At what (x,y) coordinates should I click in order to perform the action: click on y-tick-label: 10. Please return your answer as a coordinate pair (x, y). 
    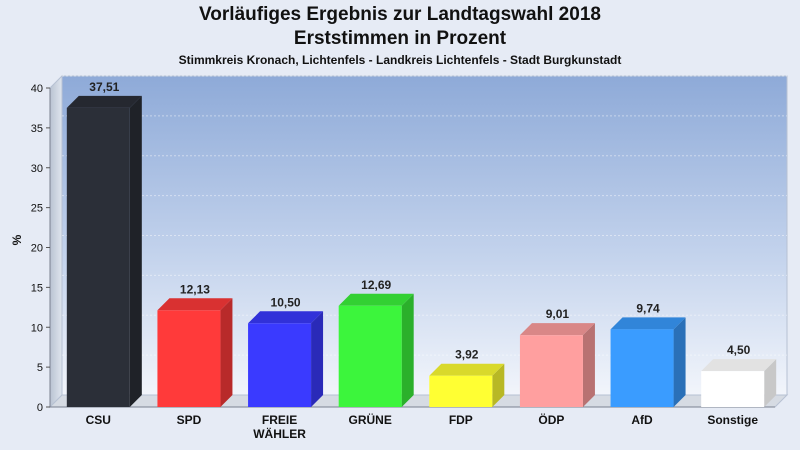
    Looking at the image, I should click on (37, 328).